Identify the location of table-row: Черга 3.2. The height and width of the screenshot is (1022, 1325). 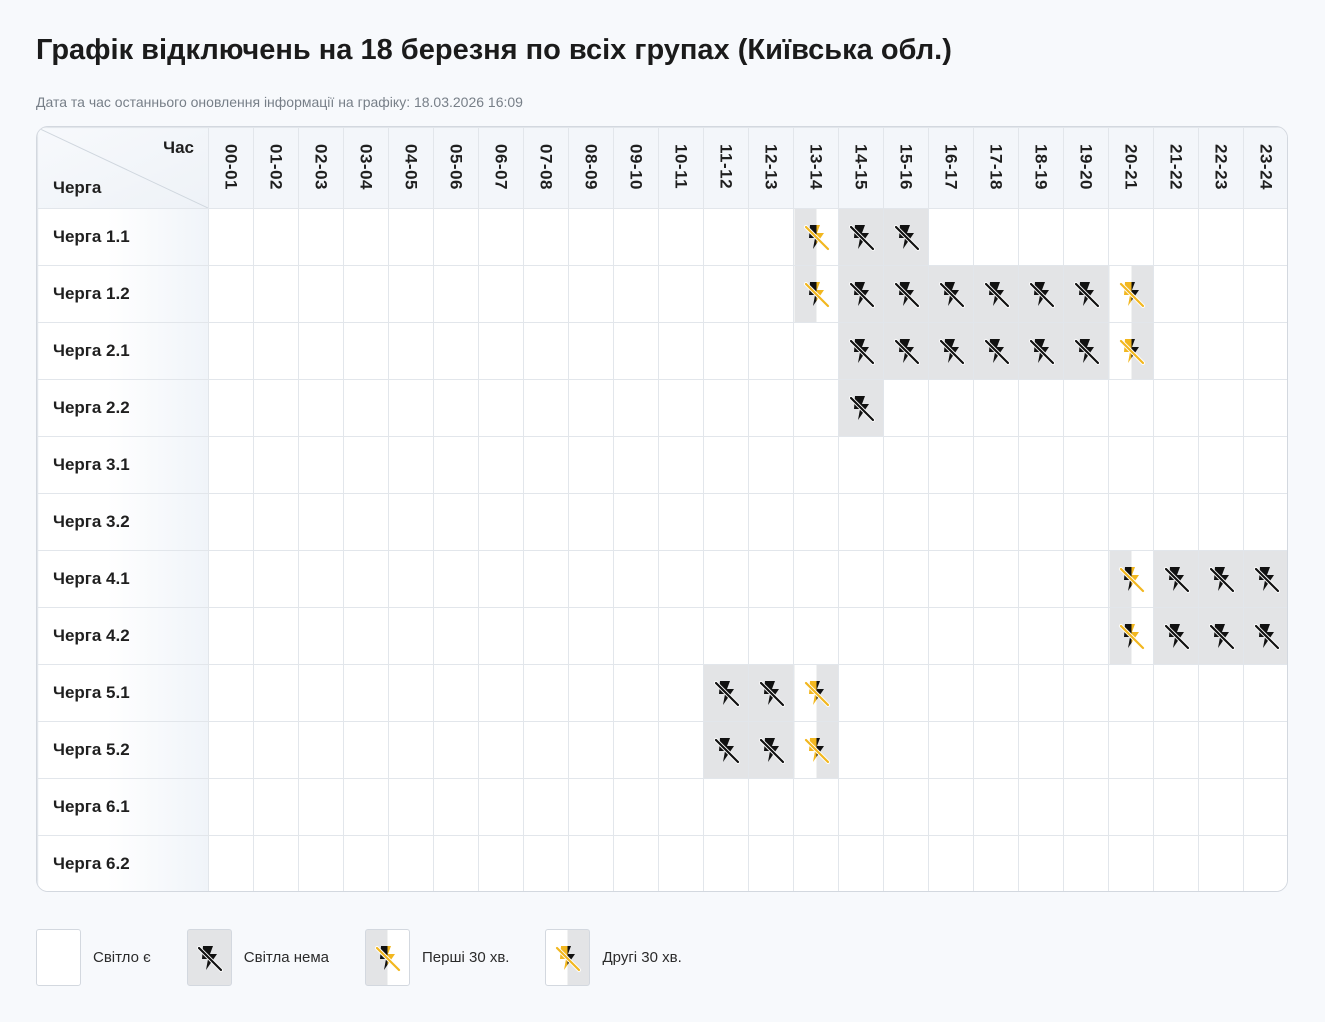
(662, 522).